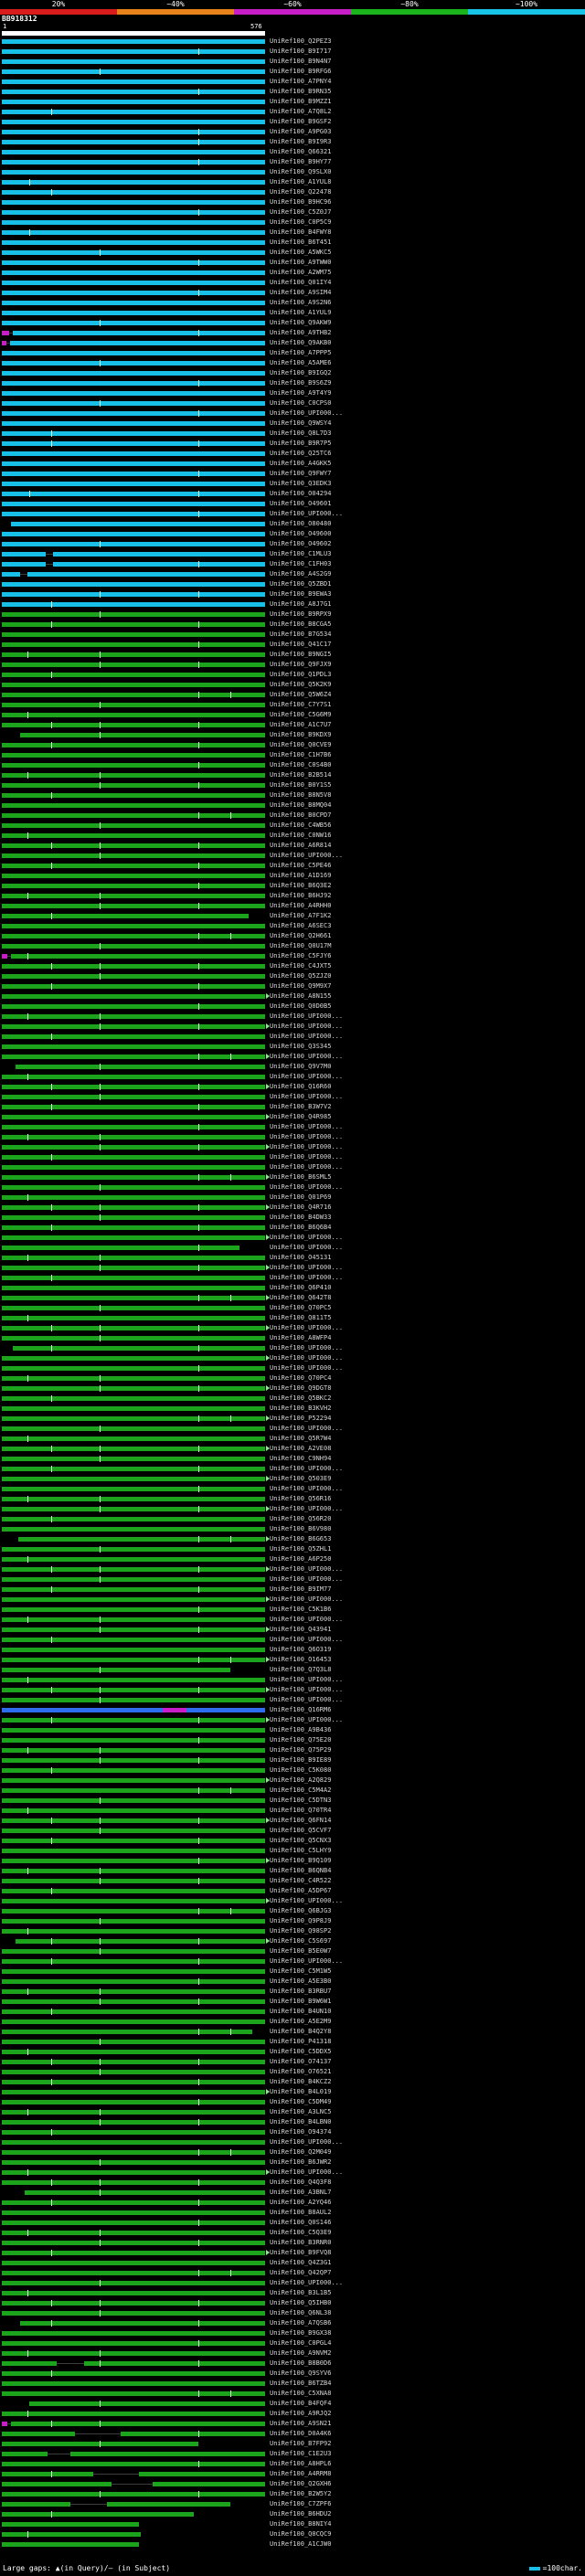 The height and width of the screenshot is (2576, 585). Describe the element at coordinates (293, 42) in the screenshot. I see `alignment-row: UniRef100_Q2PEZ3` at that location.